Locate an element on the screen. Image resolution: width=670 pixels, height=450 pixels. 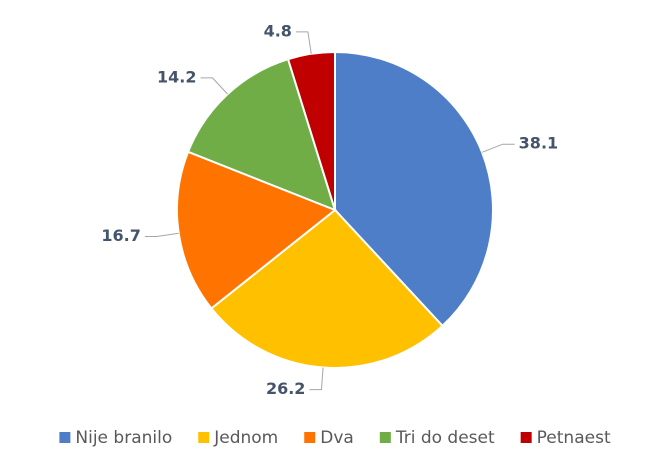
data-label: 14.2 is located at coordinates (176, 76).